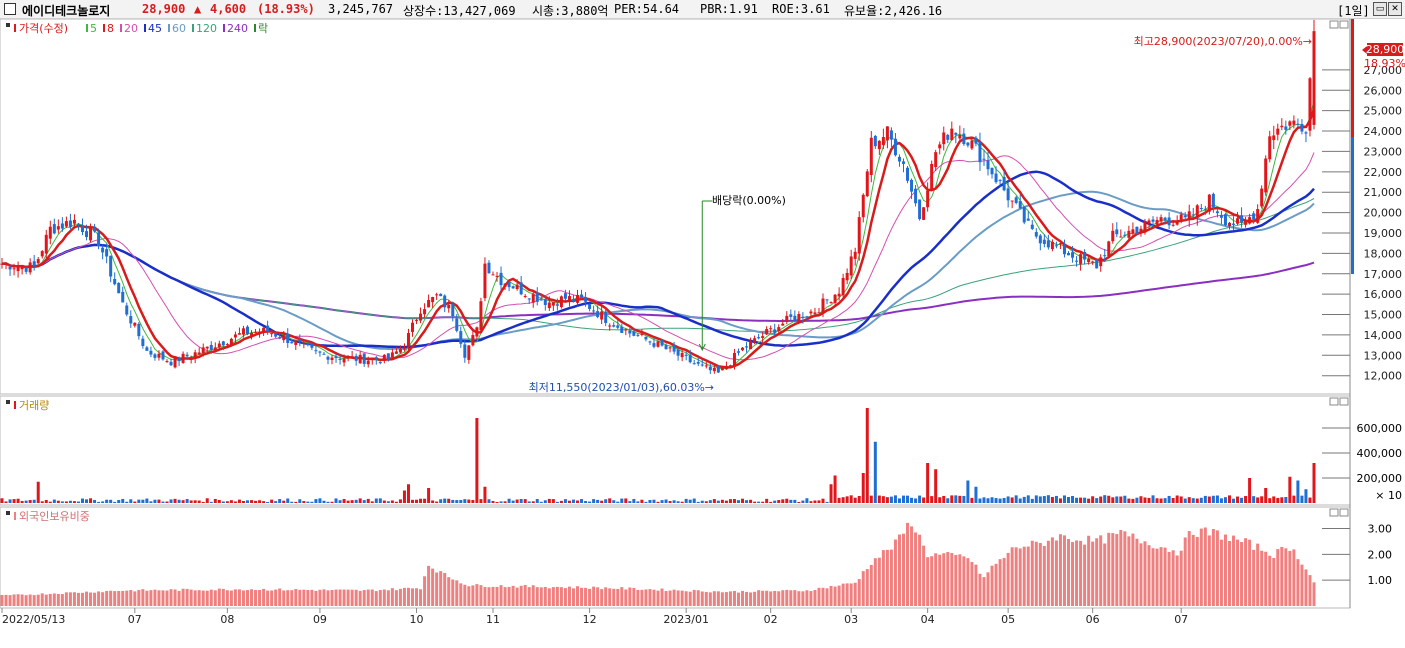 The image size is (1405, 648). Describe the element at coordinates (1383, 376) in the screenshot. I see `price-tick-label: 12,000` at that location.